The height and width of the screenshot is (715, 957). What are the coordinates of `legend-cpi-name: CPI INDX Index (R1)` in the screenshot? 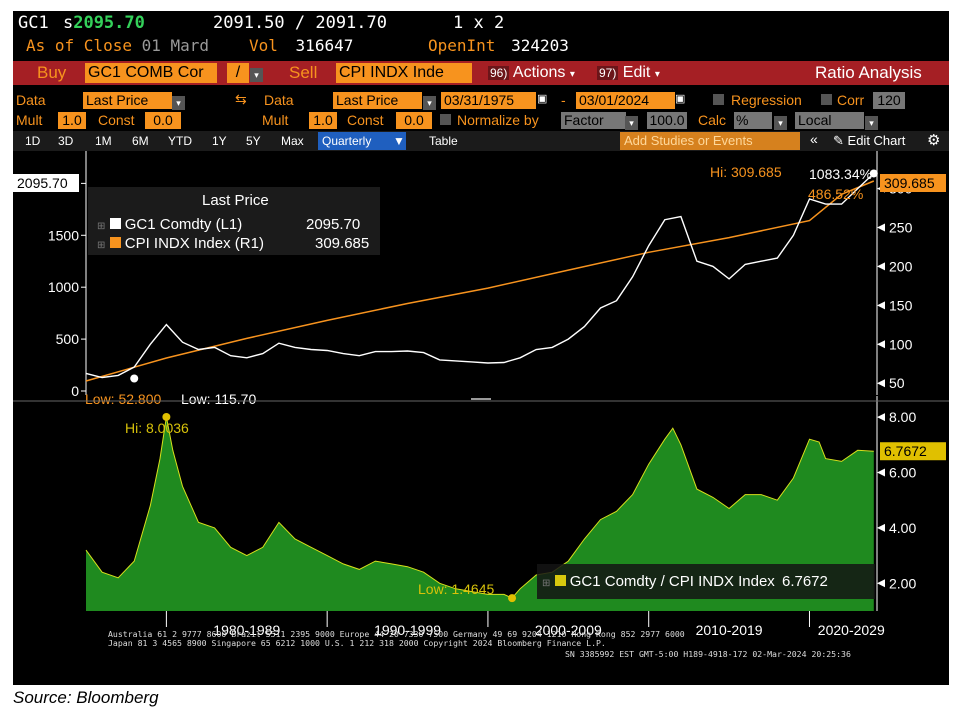 It's located at (194, 243).